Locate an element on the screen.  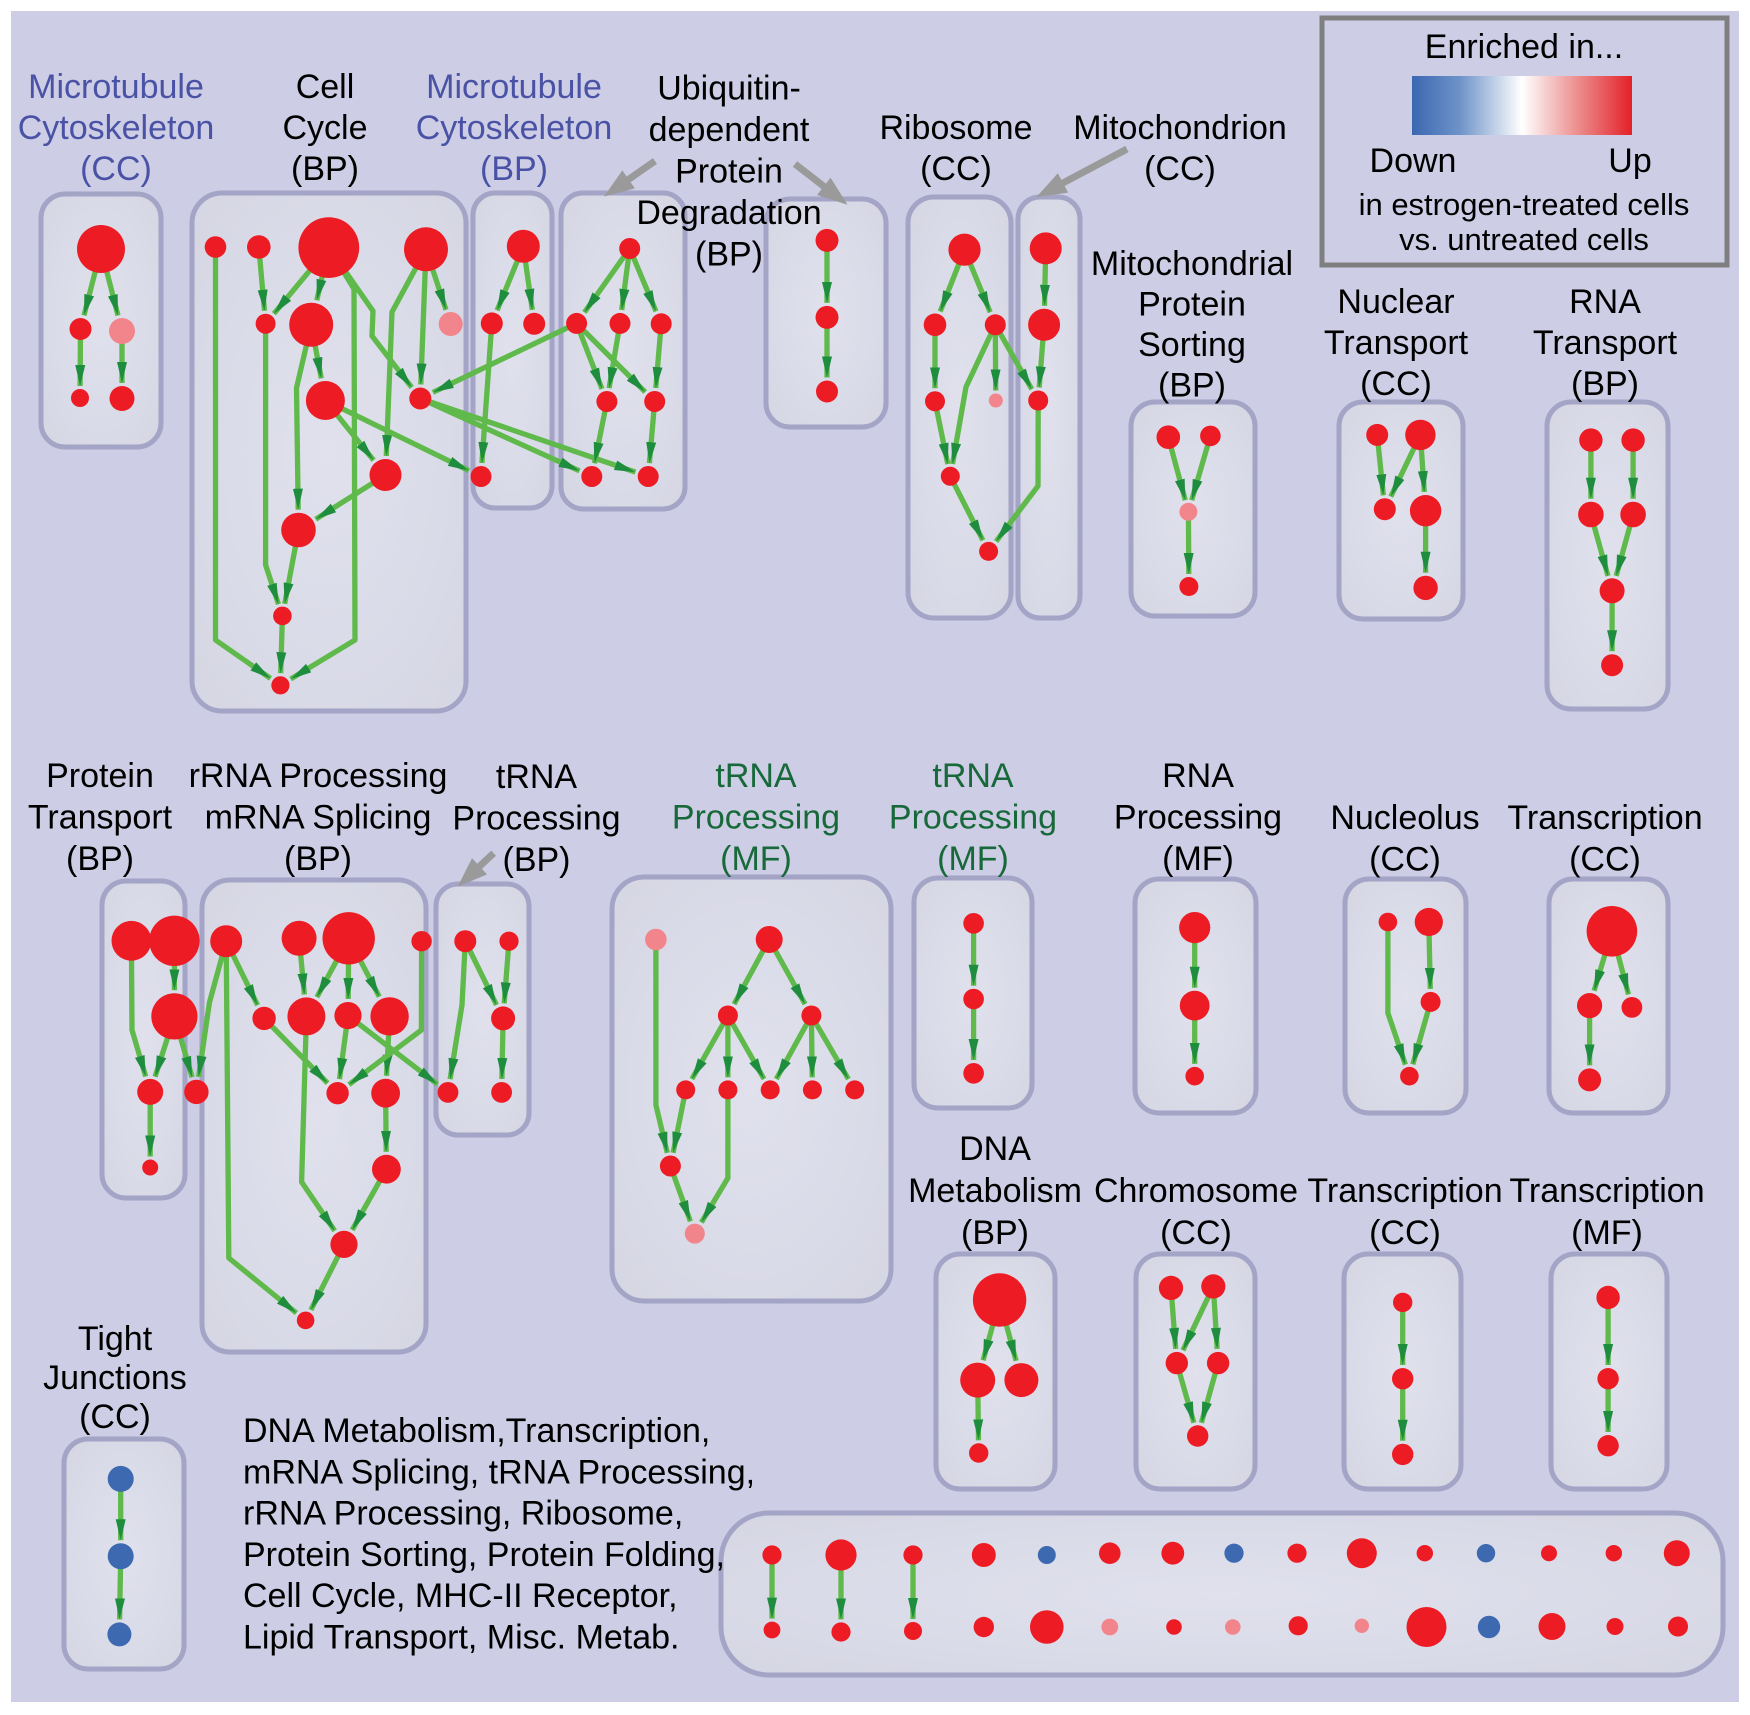
svg-text: Lipid Transport, Misc. Metab. is located at coordinates (461, 1638).